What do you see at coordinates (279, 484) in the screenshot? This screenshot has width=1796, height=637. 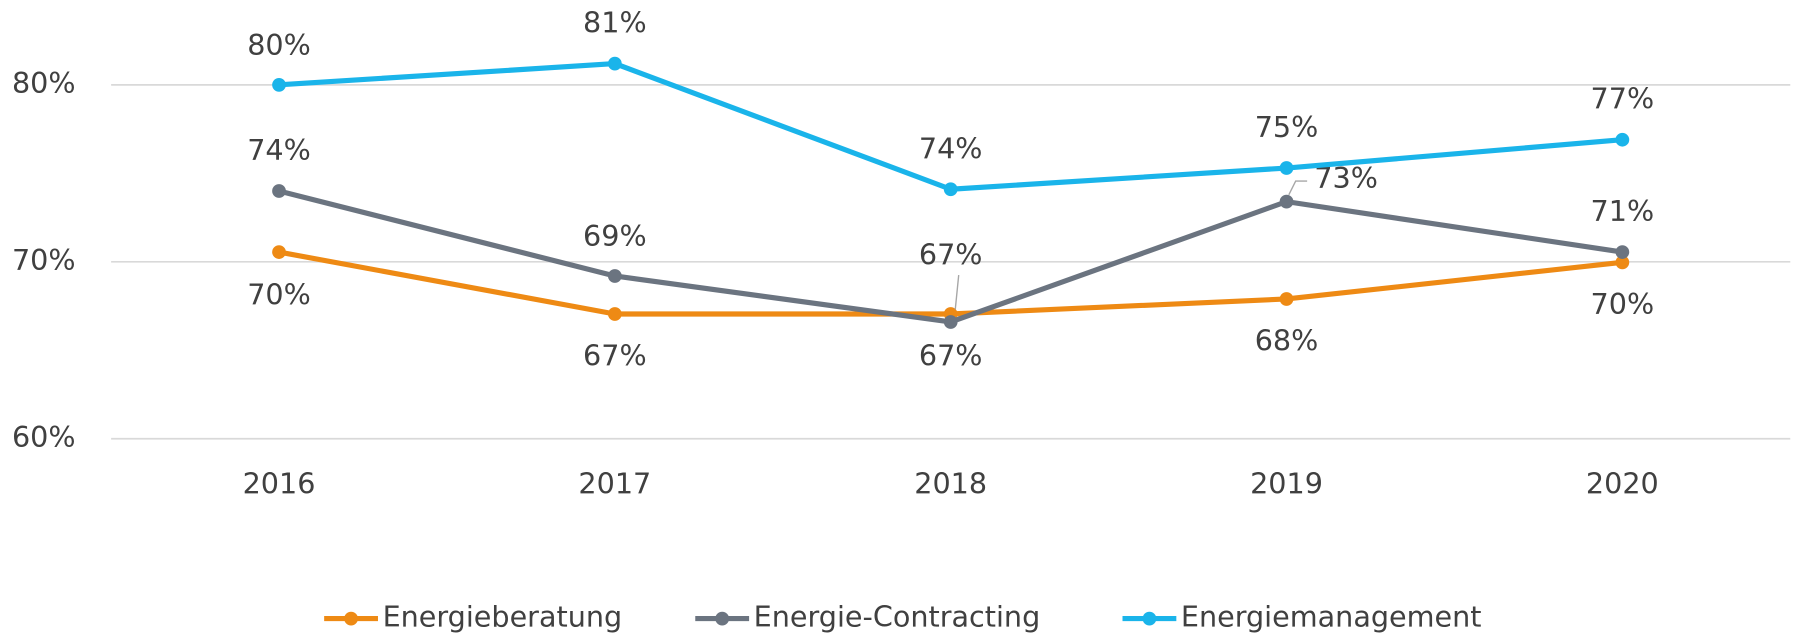 I see `x-tick-label: 2016` at bounding box center [279, 484].